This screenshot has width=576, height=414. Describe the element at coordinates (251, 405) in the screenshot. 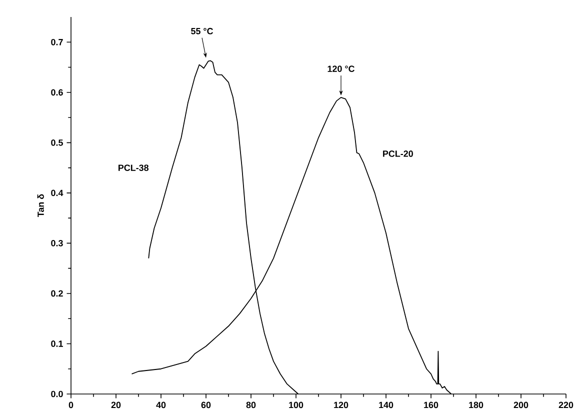

I see `x-tick-label: 80` at that location.